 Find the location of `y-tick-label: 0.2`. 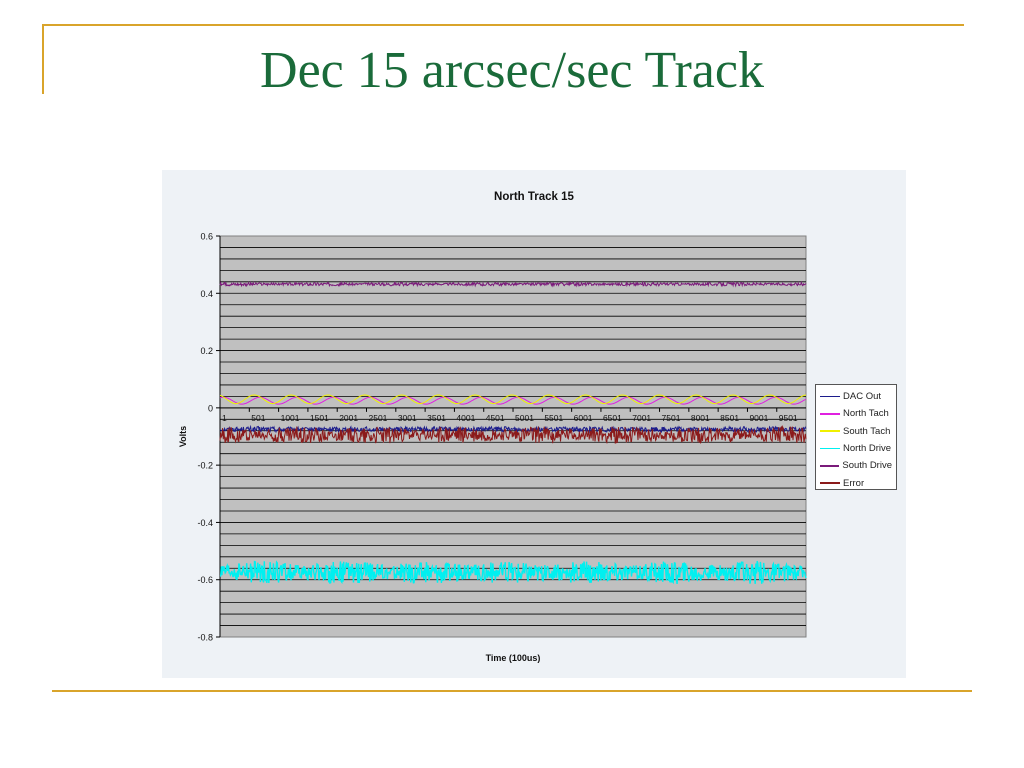

y-tick-label: 0.2 is located at coordinates (206, 351).